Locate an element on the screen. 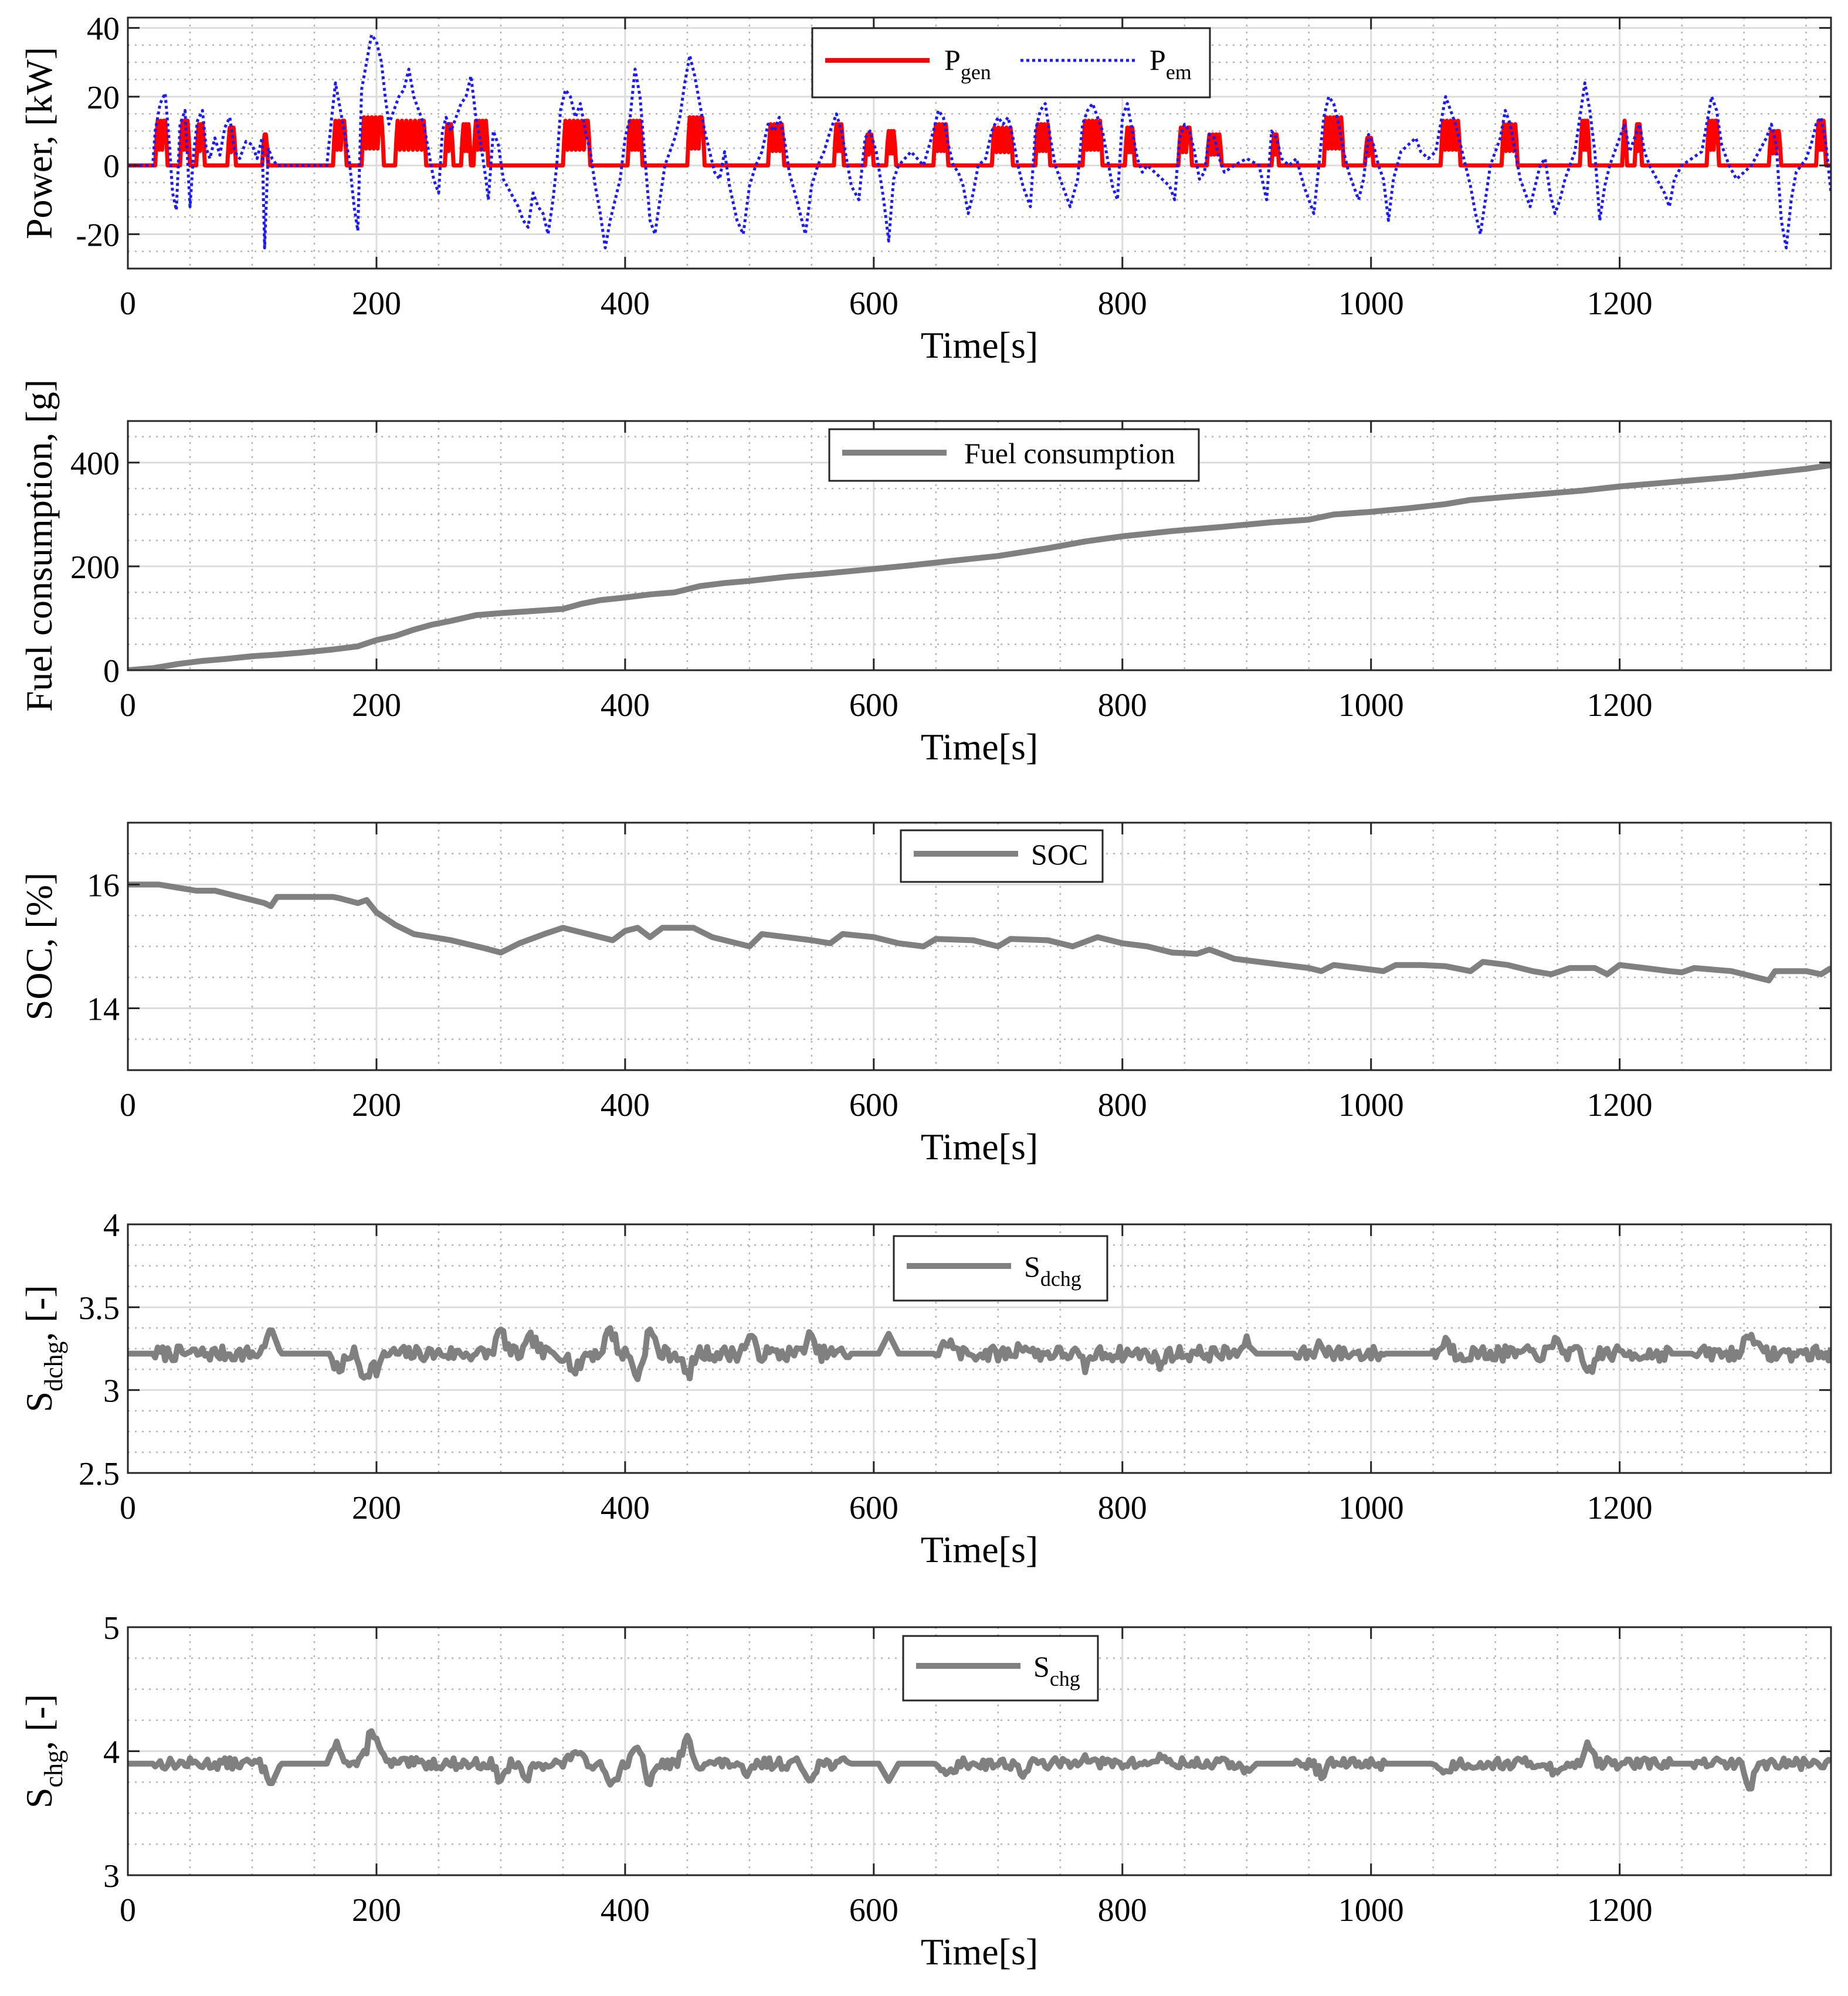 The height and width of the screenshot is (1996, 1848). series-line-s-dchg is located at coordinates (979, 1354).